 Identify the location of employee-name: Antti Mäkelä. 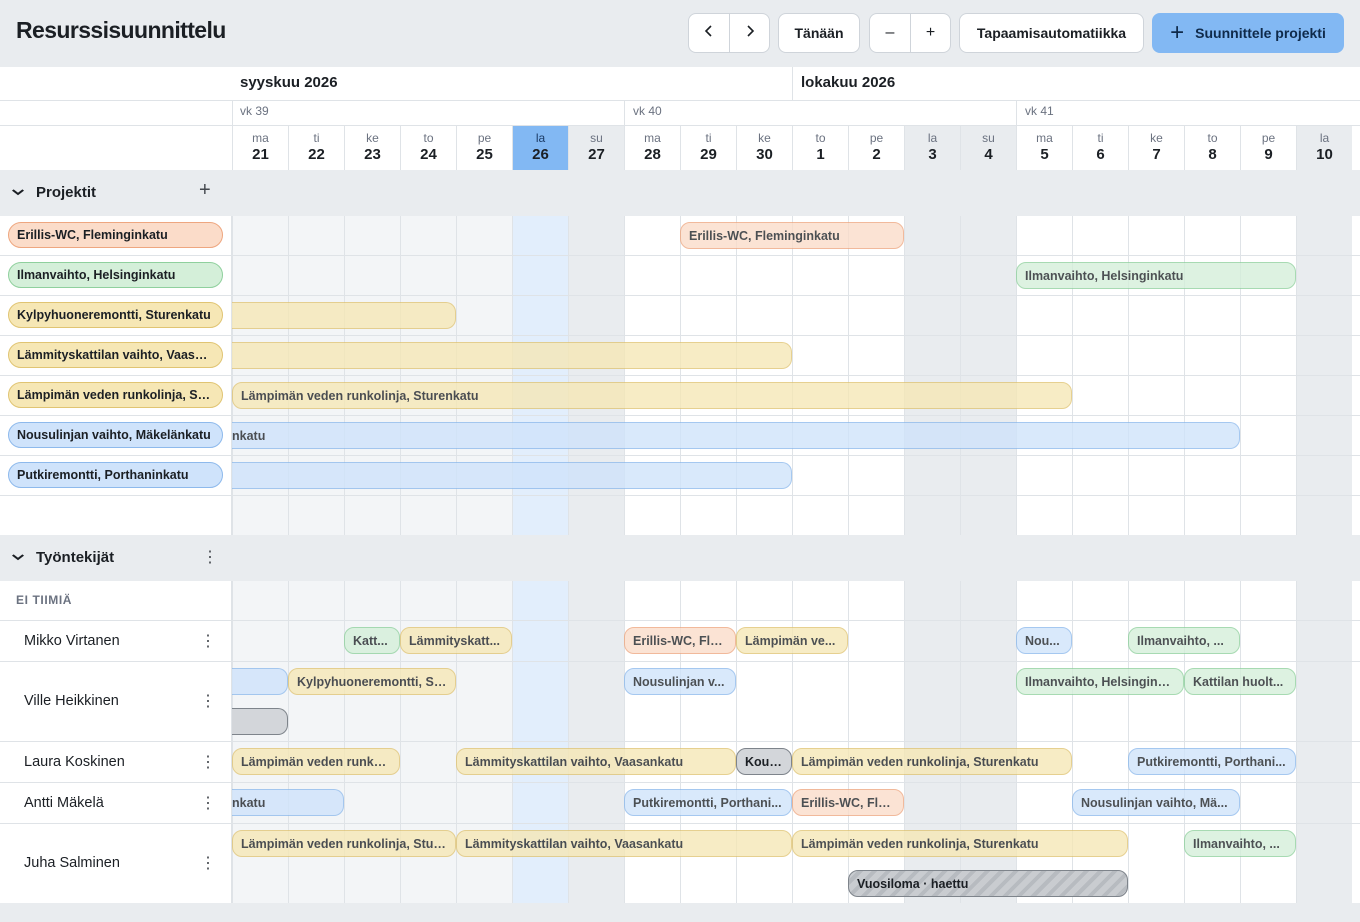
(64, 803).